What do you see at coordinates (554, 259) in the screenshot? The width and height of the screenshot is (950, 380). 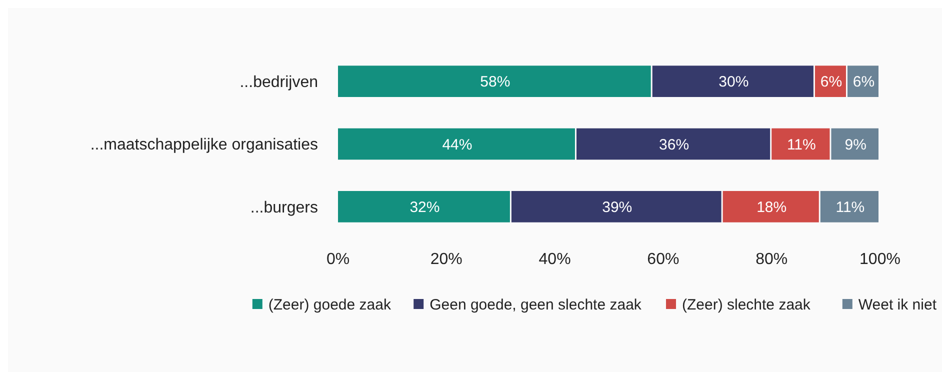 I see `x-tick-label: 40%` at bounding box center [554, 259].